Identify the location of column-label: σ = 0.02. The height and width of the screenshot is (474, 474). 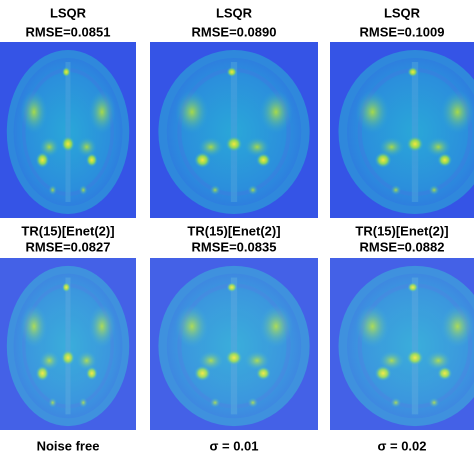
(401, 445).